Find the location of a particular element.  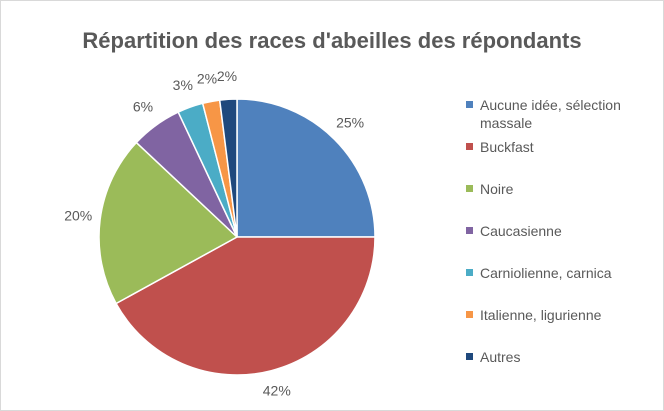

legend-item: Carniolienne, carnica is located at coordinates (561, 285).